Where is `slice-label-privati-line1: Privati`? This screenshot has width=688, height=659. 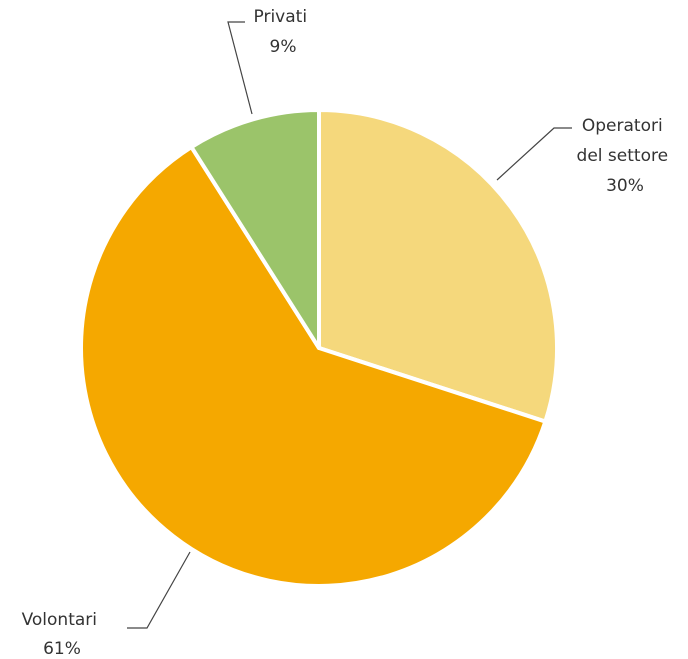
slice-label-privati-line1: Privati is located at coordinates (281, 17).